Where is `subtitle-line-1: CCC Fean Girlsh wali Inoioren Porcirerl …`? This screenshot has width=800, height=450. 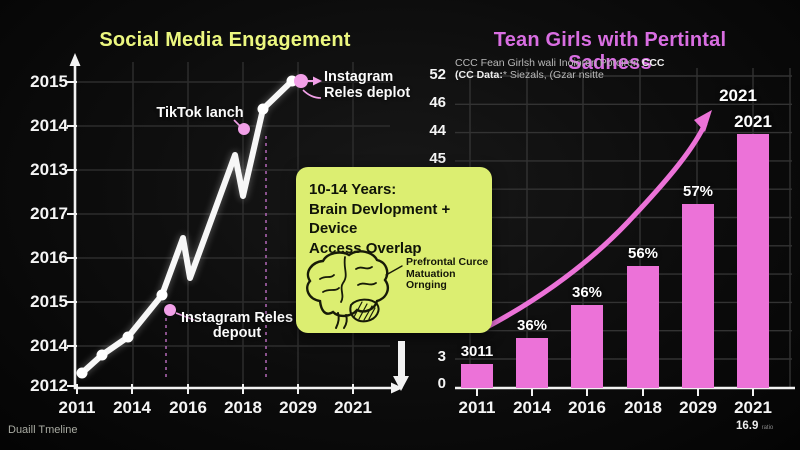
subtitle-line-1: CCC Fean Girlsh wali Inoioren Porcirerl … is located at coordinates (560, 63).